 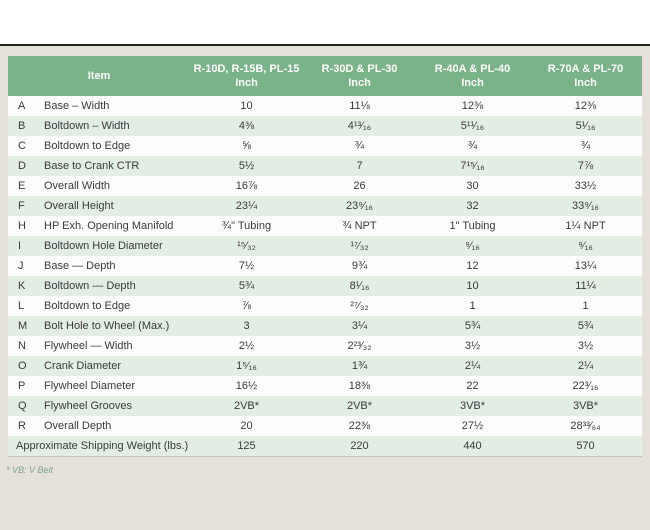 I want to click on column-header-item: Item, so click(x=99, y=76).